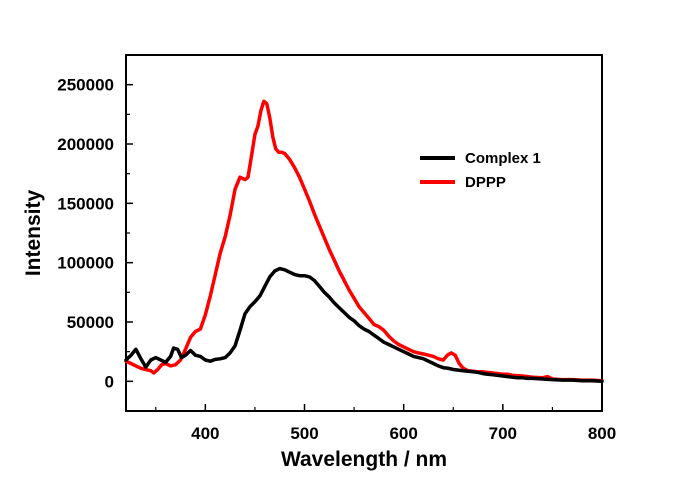 The image size is (700, 494). Describe the element at coordinates (403, 433) in the screenshot. I see `x-tick-label: 600` at that location.